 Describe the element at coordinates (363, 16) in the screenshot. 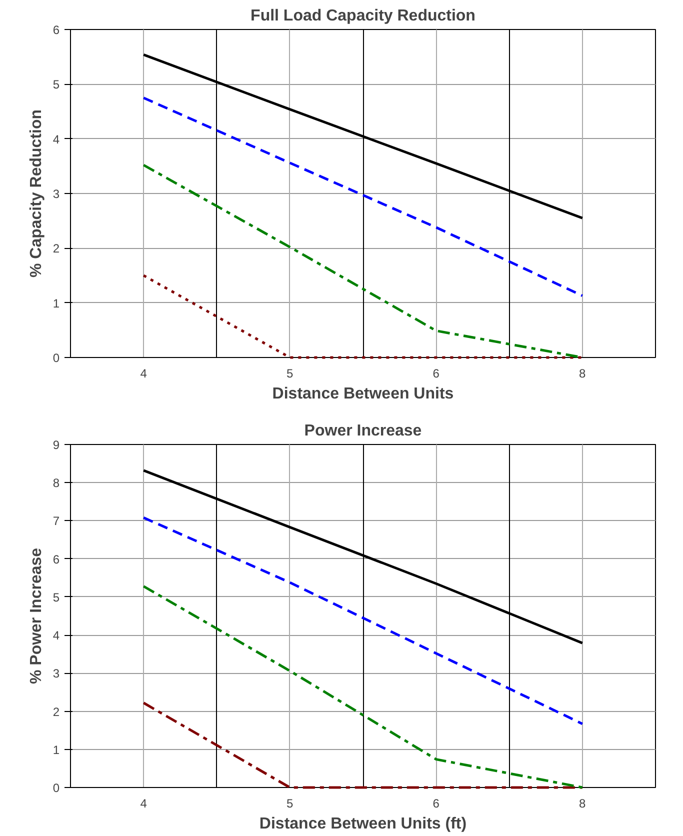

I see `chart-title: Full Load Capacity Reduction` at that location.